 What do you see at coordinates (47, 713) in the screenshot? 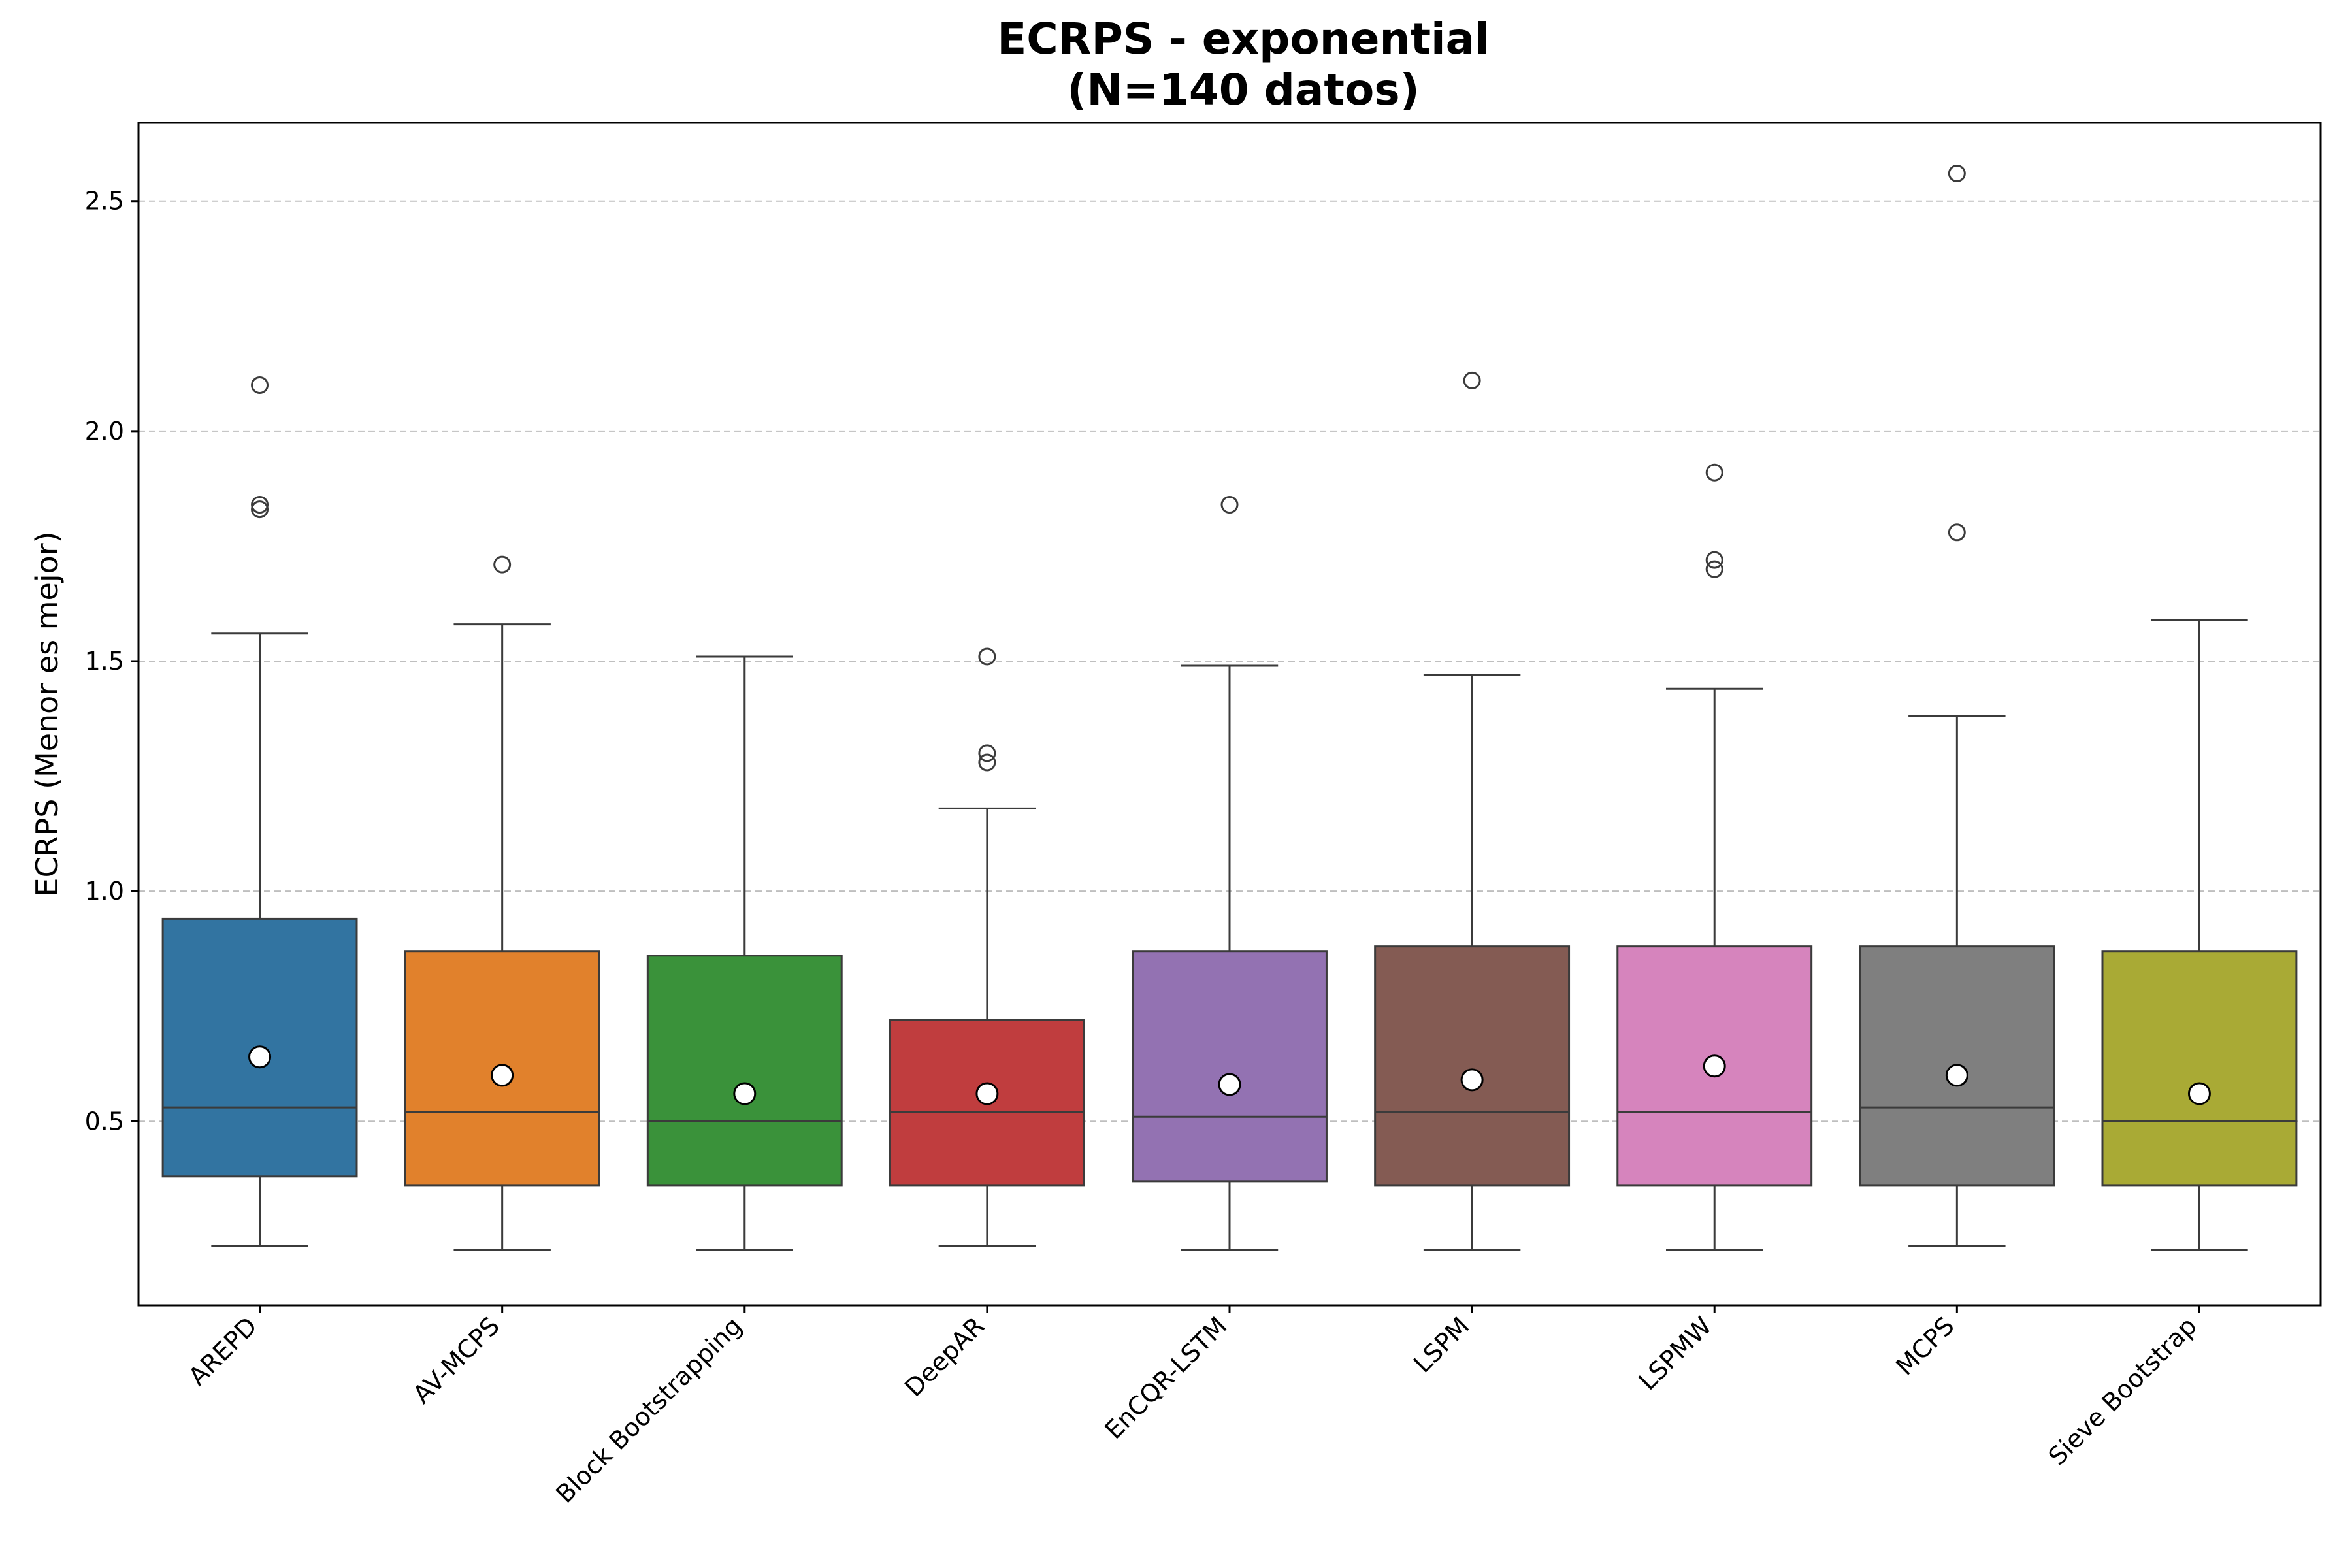
I see `y-axis-label: ECRPS (Menor es mejor)` at bounding box center [47, 713].